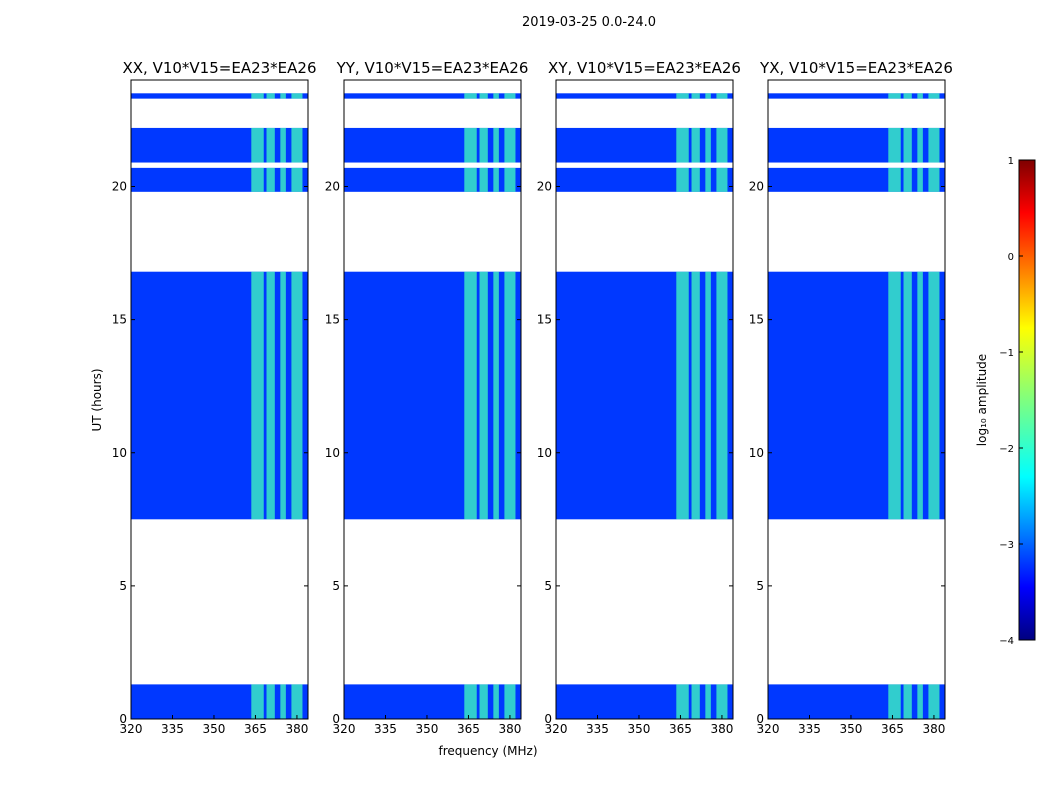 Image resolution: width=1050 pixels, height=800 pixels. Describe the element at coordinates (544, 187) in the screenshot. I see `y-tick-label: 20` at that location.